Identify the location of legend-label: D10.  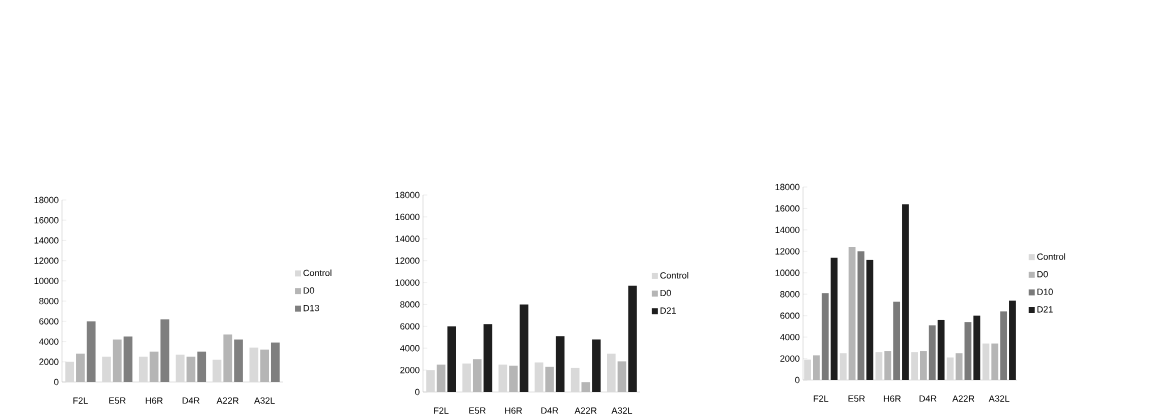
(1045, 291).